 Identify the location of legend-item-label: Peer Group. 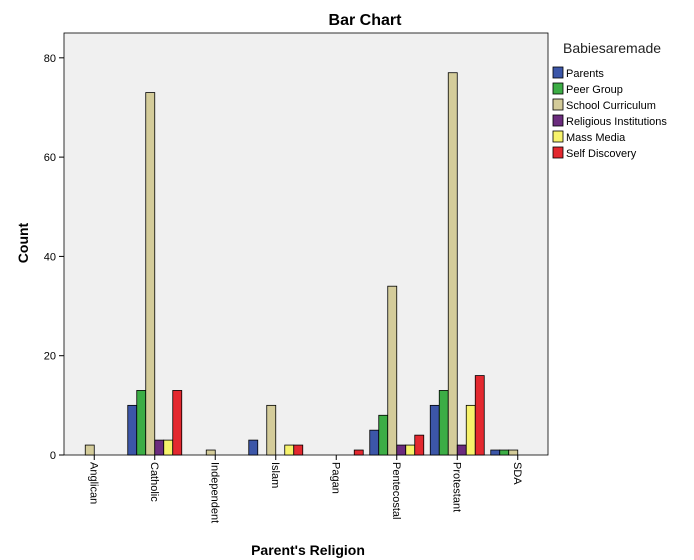
(594, 90).